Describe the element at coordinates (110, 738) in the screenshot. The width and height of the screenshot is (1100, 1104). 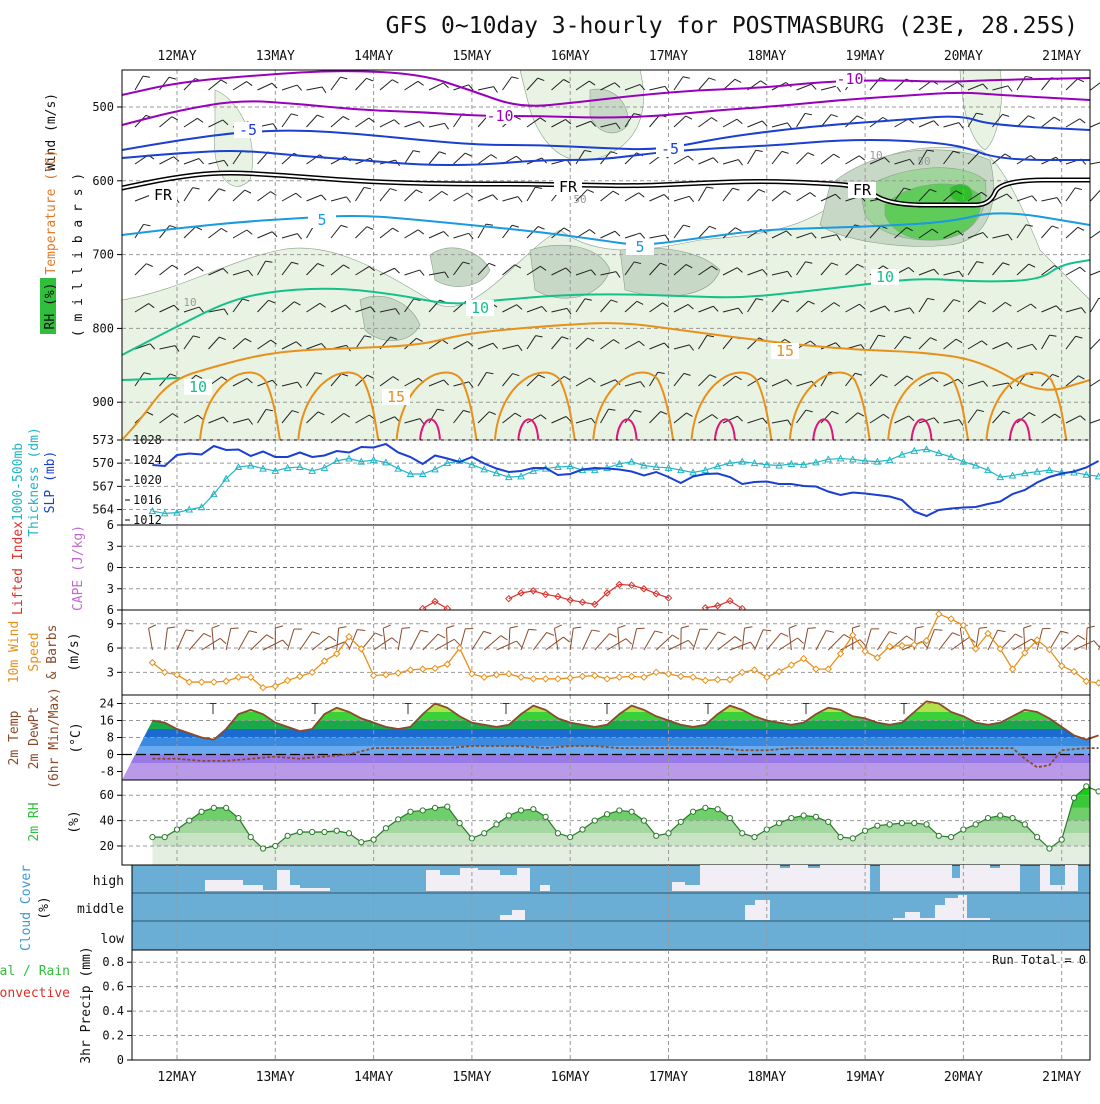
I see `tick-label: 8` at that location.